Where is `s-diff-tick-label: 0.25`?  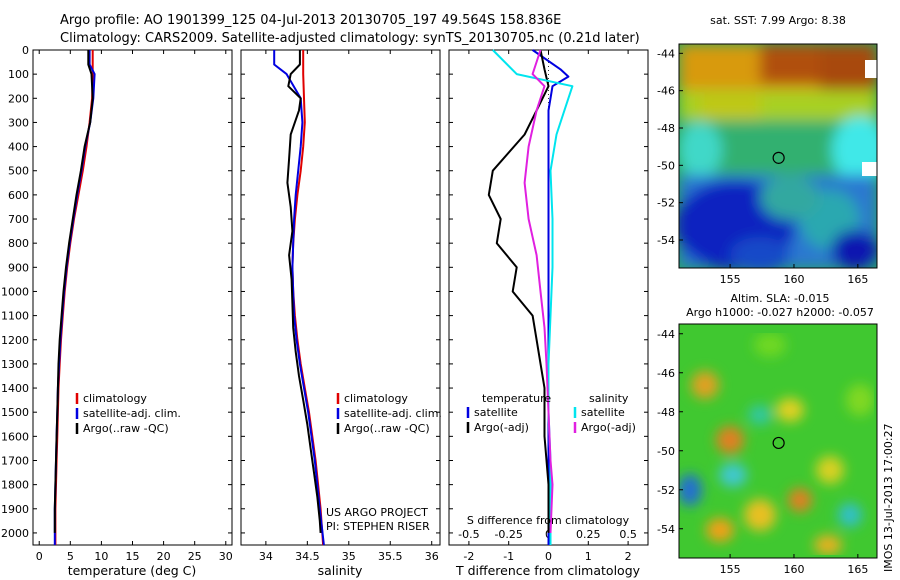 s-diff-tick-label: 0.25 is located at coordinates (588, 534).